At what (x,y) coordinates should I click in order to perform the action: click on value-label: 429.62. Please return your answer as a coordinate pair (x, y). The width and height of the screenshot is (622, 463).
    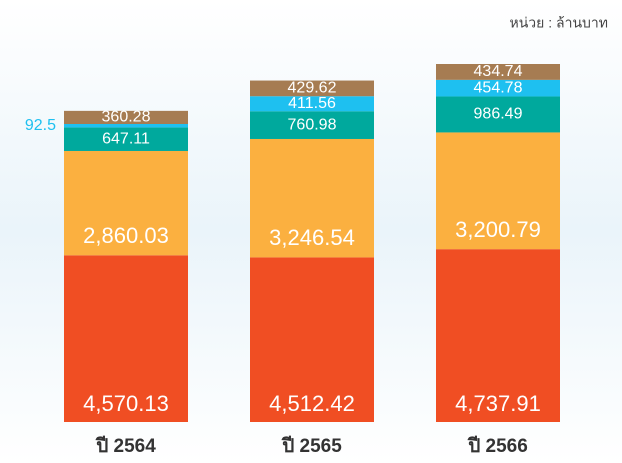
    Looking at the image, I should click on (312, 88).